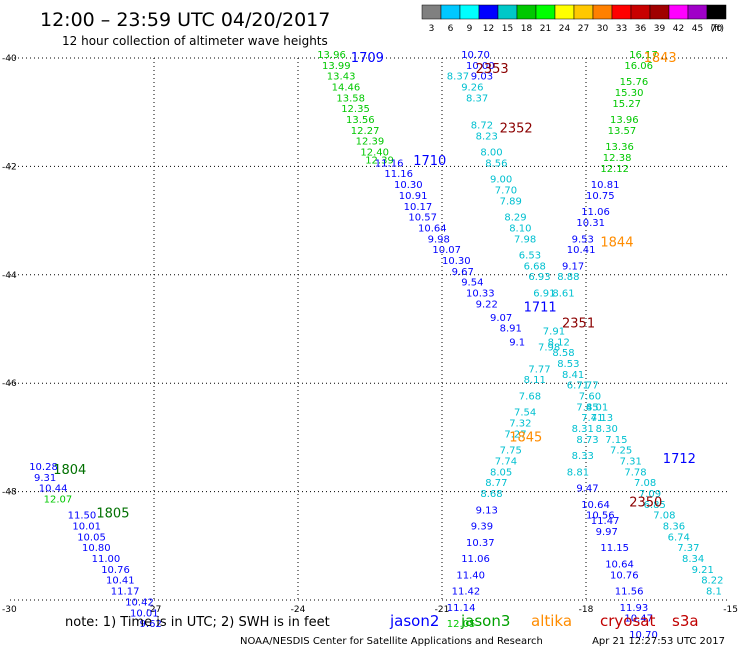 This screenshot has height=650, width=740. What do you see at coordinates (341, 77) in the screenshot?
I see `wave-height-value: 13.43` at bounding box center [341, 77].